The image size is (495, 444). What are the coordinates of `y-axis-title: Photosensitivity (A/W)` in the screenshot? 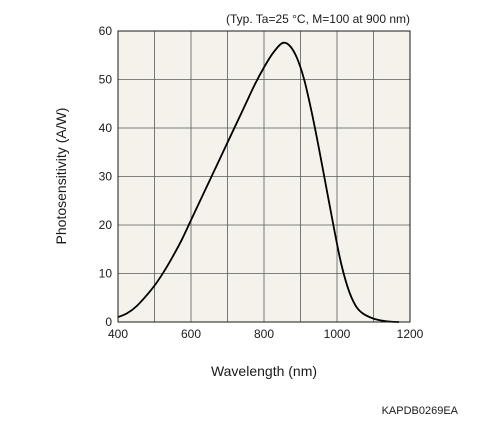 It's located at (61, 176).